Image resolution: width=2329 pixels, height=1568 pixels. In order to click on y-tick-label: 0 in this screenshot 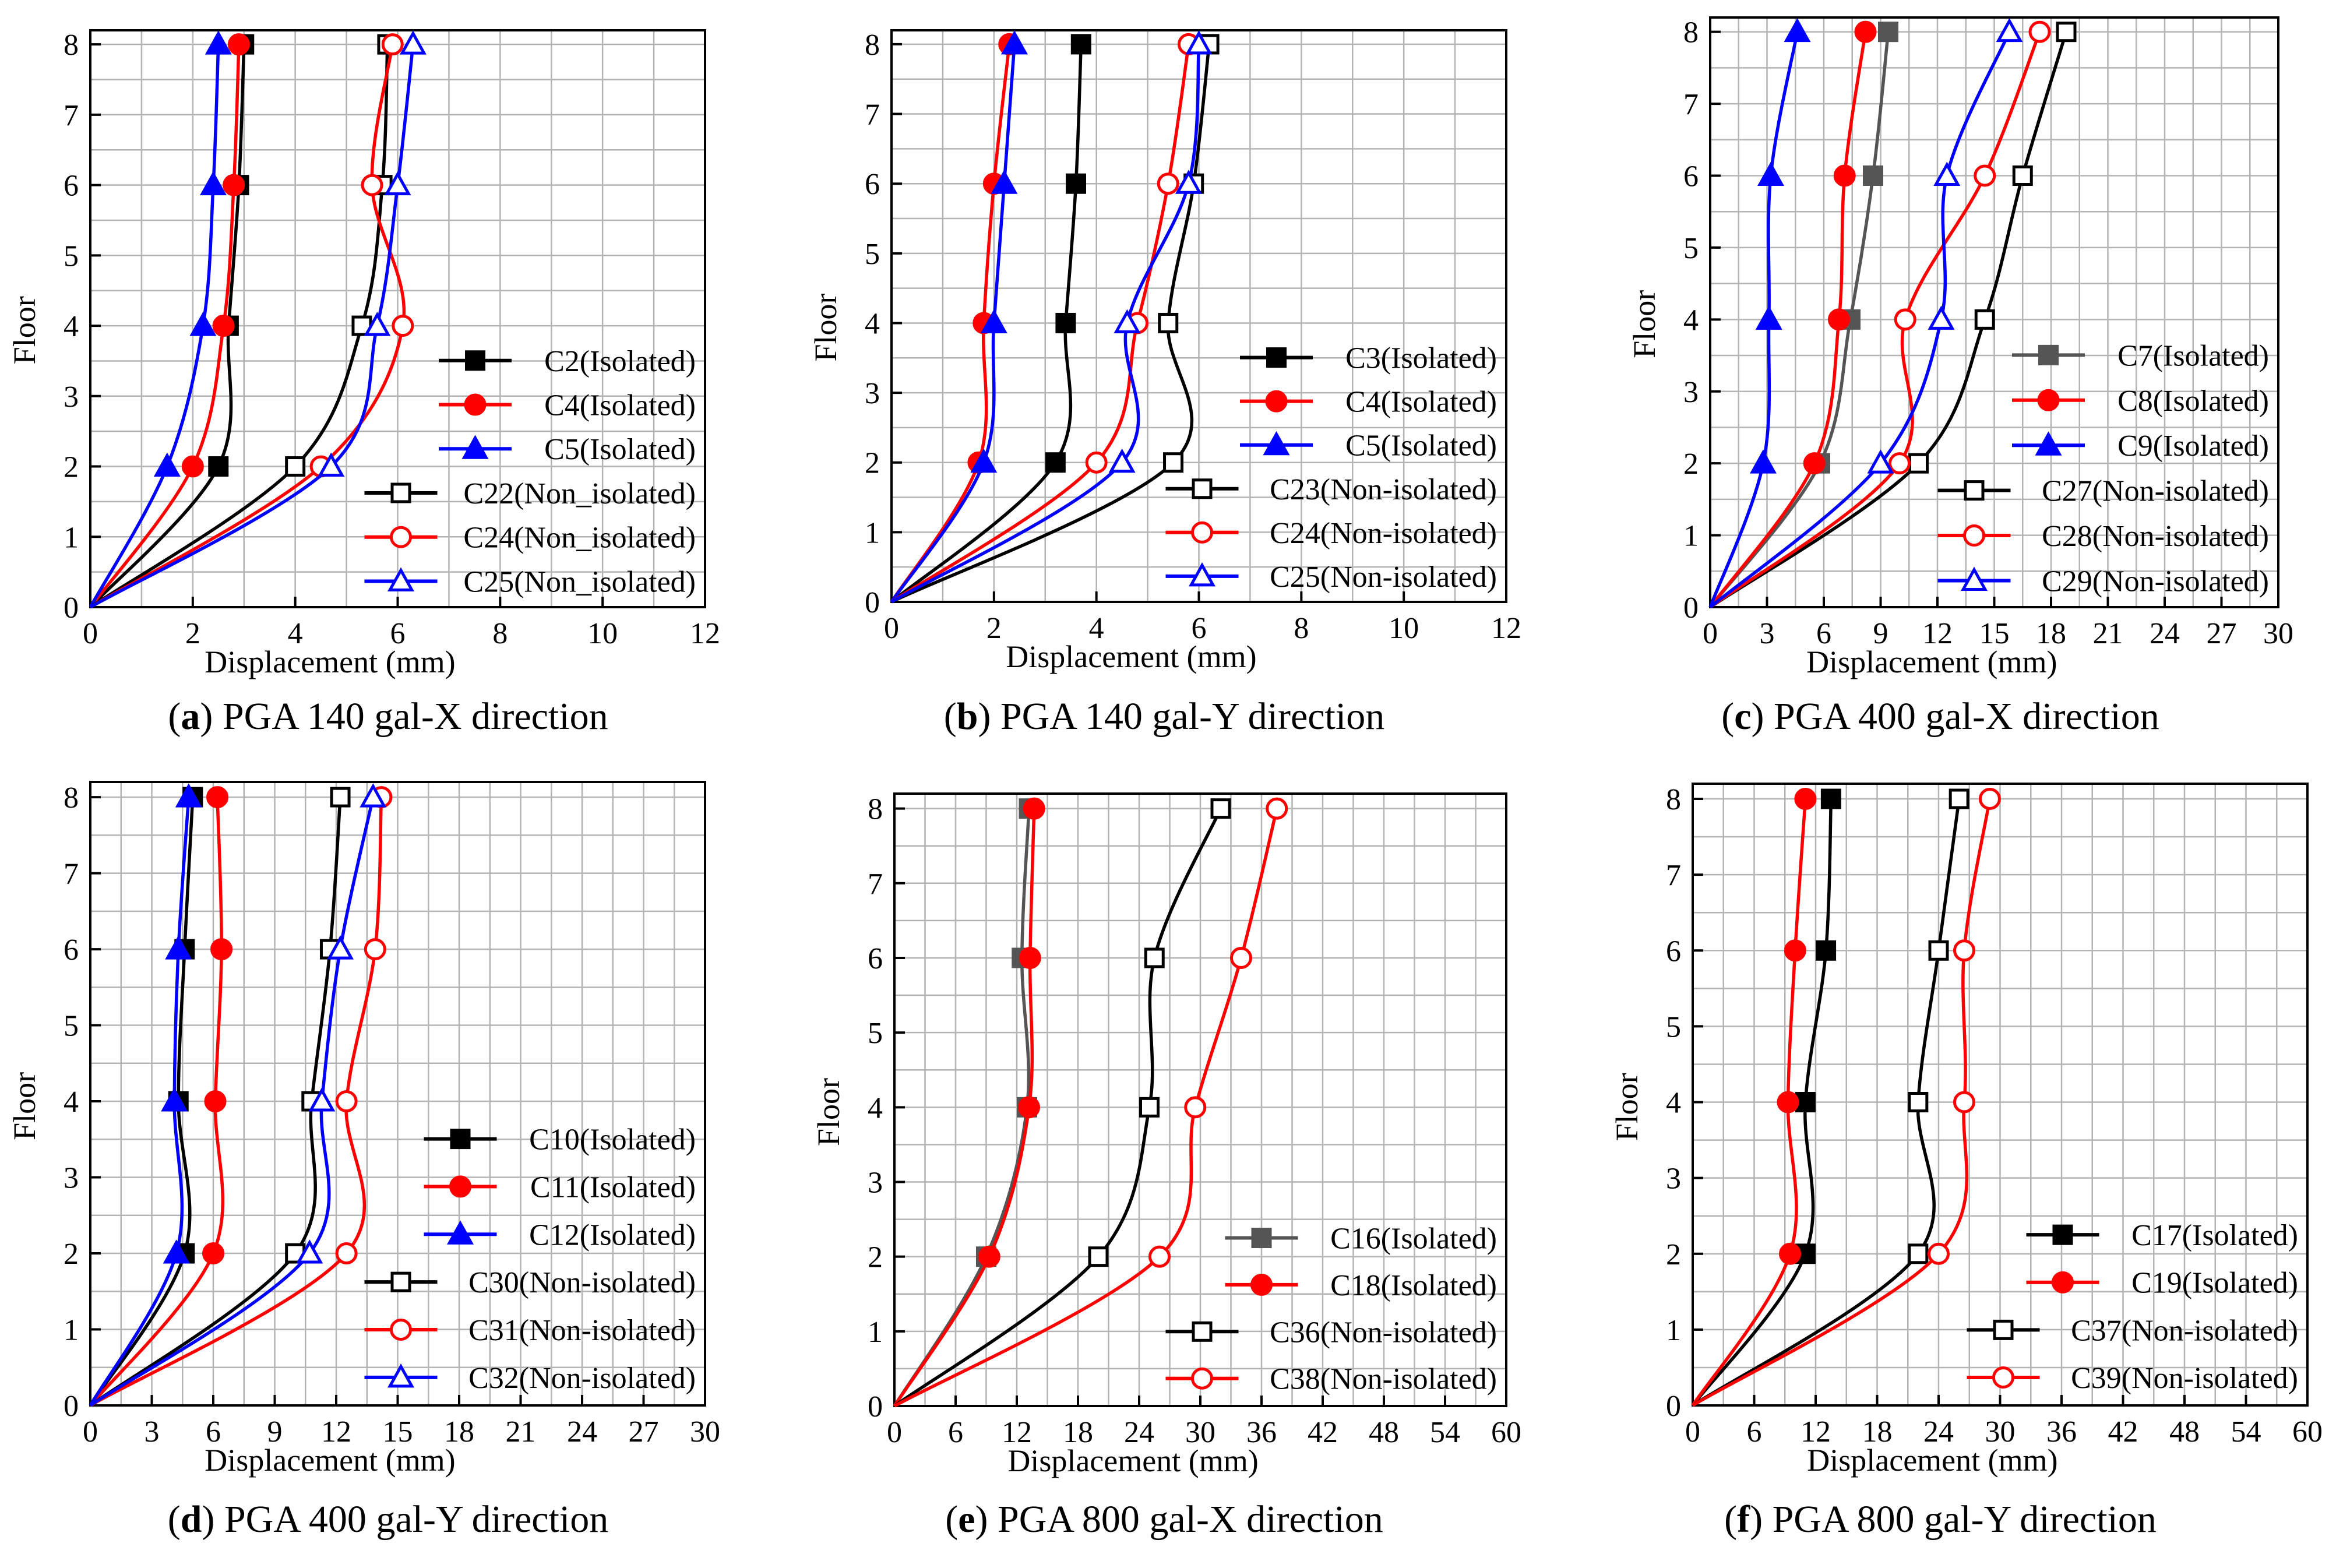, I will do `click(872, 602)`.